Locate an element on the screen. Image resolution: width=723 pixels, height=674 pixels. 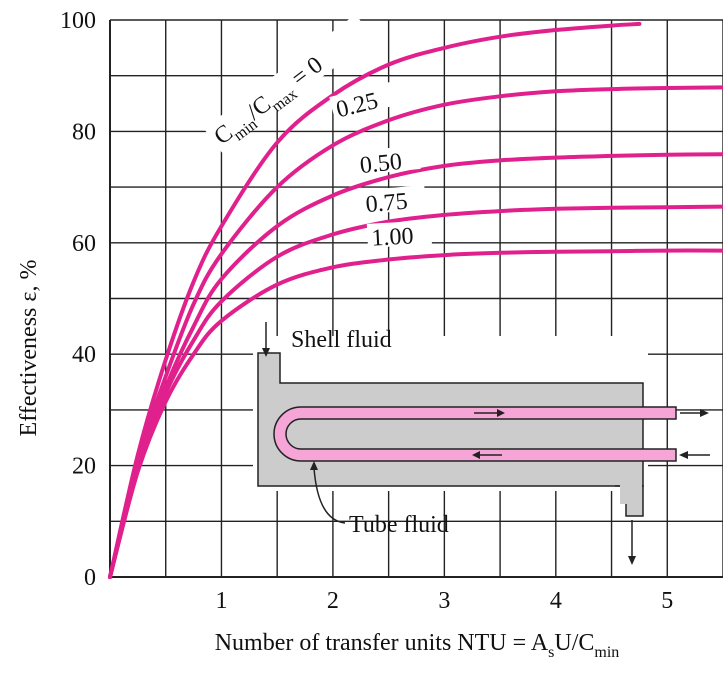
x-axis-label-mid: U/C is located at coordinates (574, 643).